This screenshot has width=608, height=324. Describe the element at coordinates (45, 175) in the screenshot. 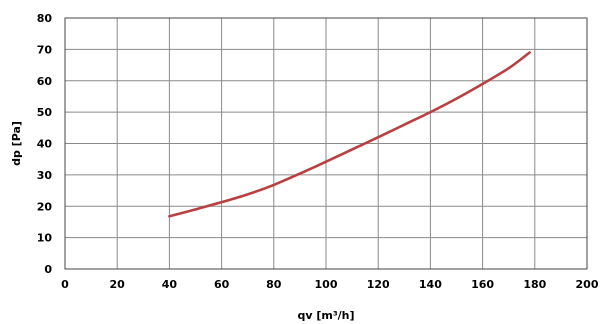

I see `y-tick-label: 30` at that location.